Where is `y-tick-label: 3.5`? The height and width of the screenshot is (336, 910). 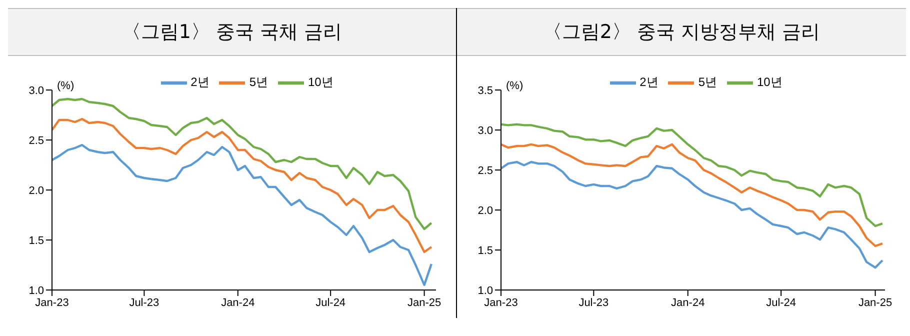 y-tick-label: 3.5 is located at coordinates (485, 90).